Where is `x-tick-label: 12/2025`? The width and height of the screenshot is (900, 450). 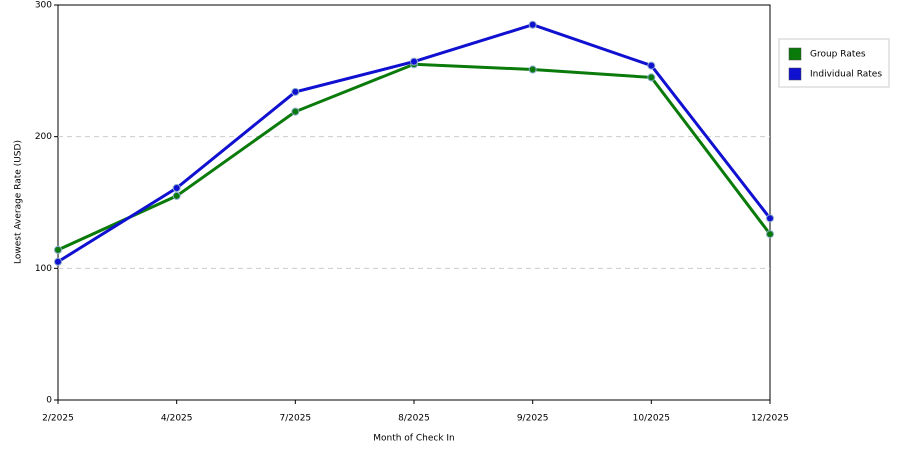
x-tick-label: 12/2025 is located at coordinates (769, 419).